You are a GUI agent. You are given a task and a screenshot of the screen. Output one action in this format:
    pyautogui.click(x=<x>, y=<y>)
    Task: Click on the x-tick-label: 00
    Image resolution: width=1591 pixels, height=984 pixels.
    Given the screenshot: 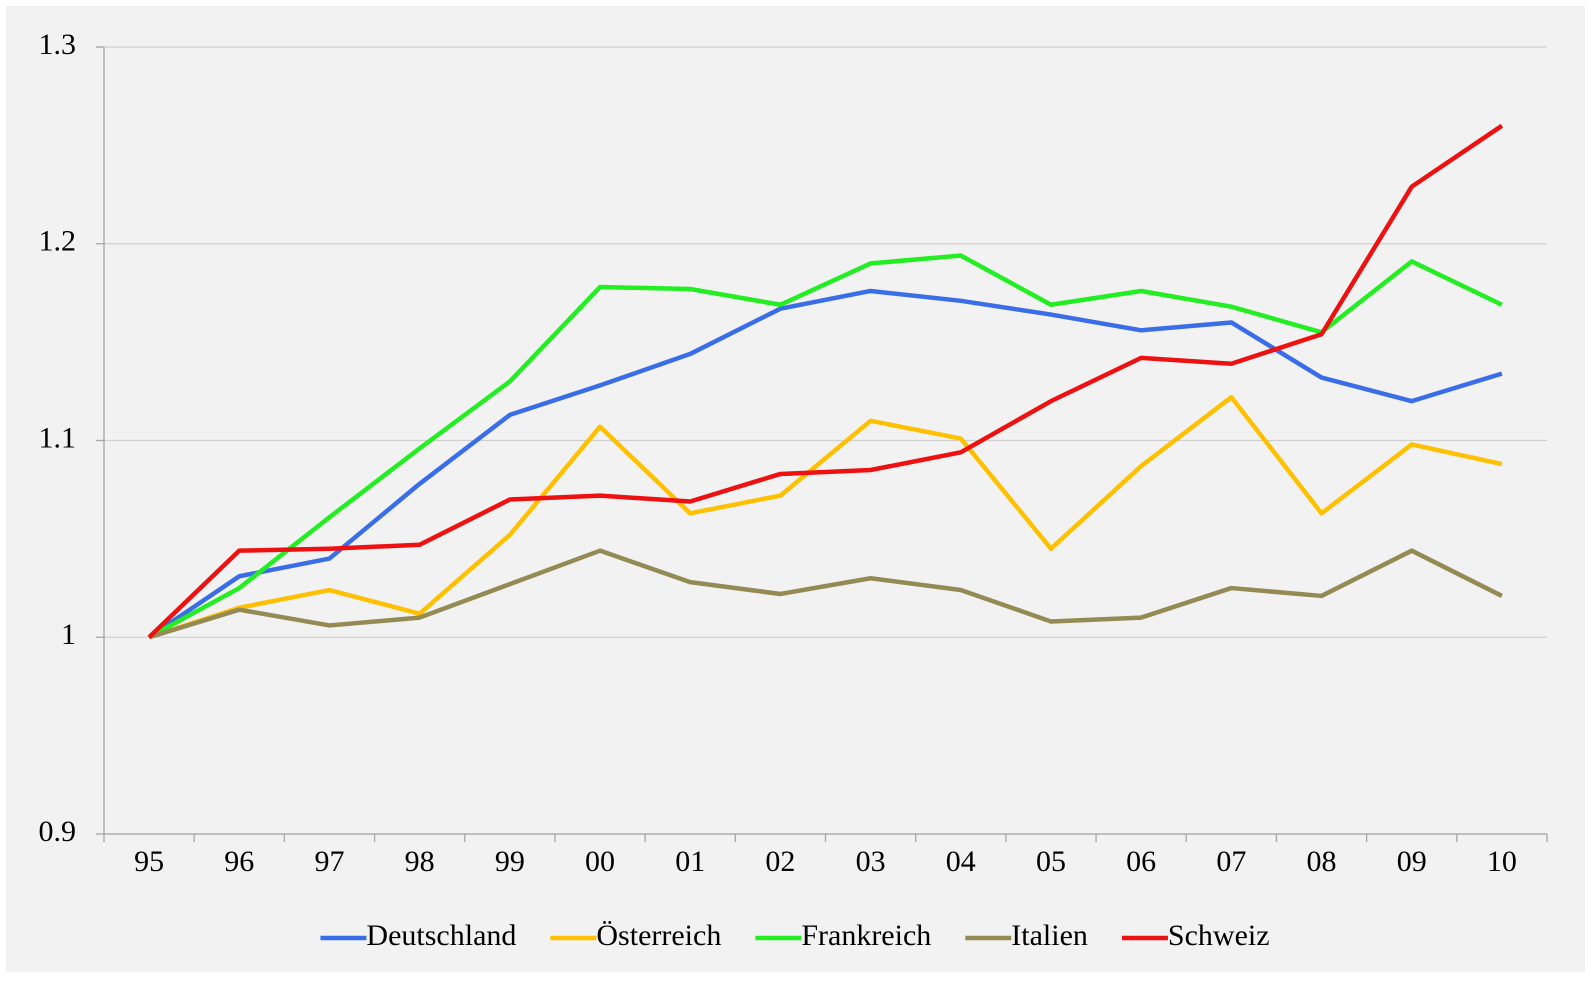 What is the action you would take?
    pyautogui.click(x=600, y=861)
    